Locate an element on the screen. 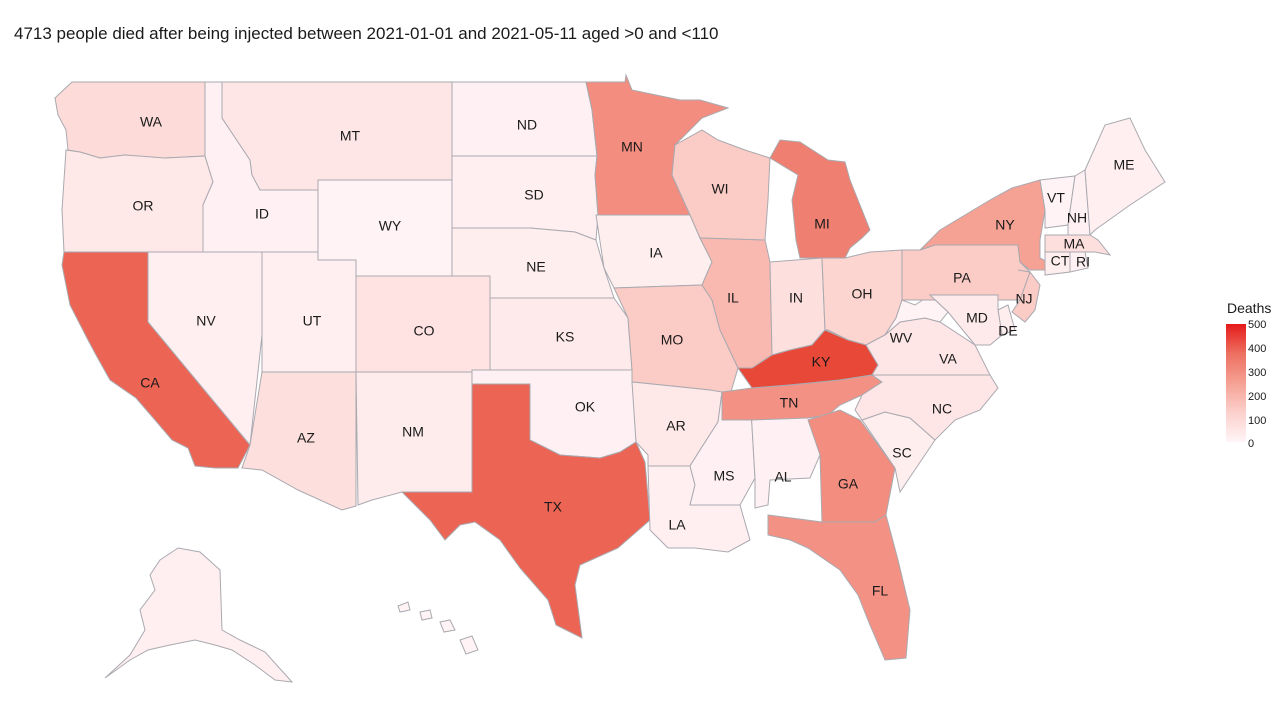  state-ny is located at coordinates (991, 225).